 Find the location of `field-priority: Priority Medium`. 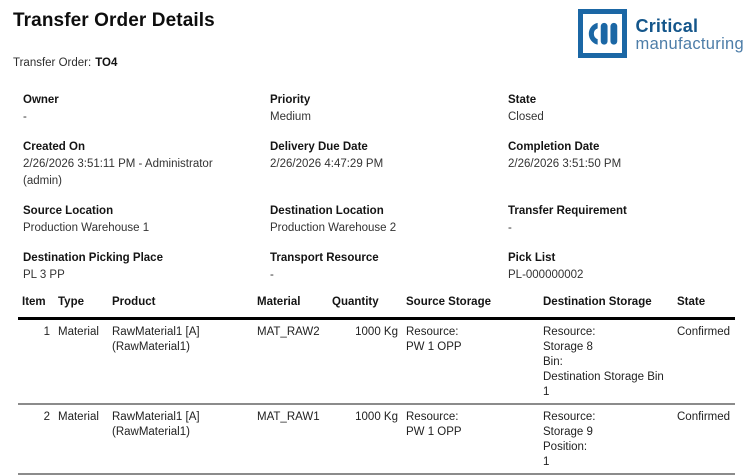

field-priority: Priority Medium is located at coordinates (389, 109).